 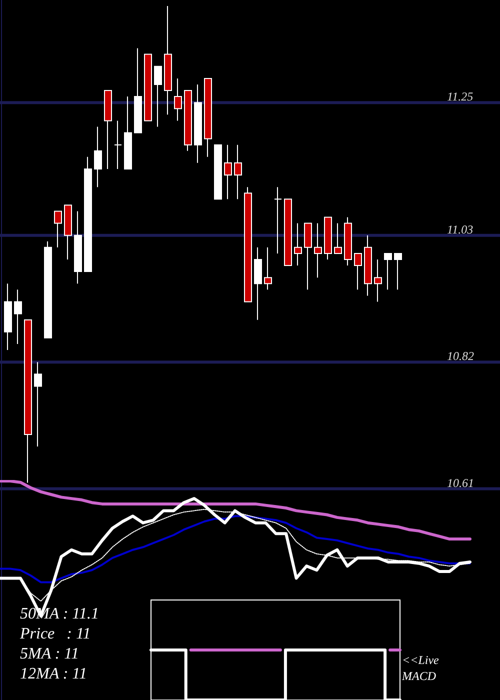 What do you see at coordinates (460, 229) in the screenshot?
I see `y-tick-label: 11.03` at bounding box center [460, 229].